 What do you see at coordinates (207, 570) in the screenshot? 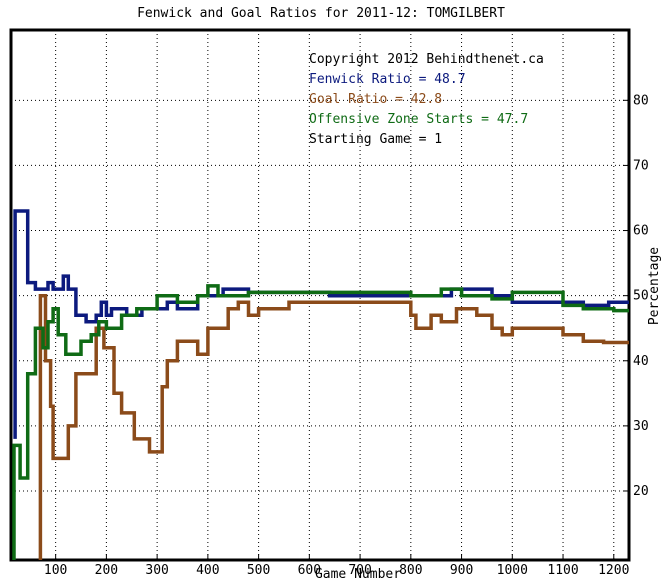
I see `x-tick-label: 400` at bounding box center [207, 570].